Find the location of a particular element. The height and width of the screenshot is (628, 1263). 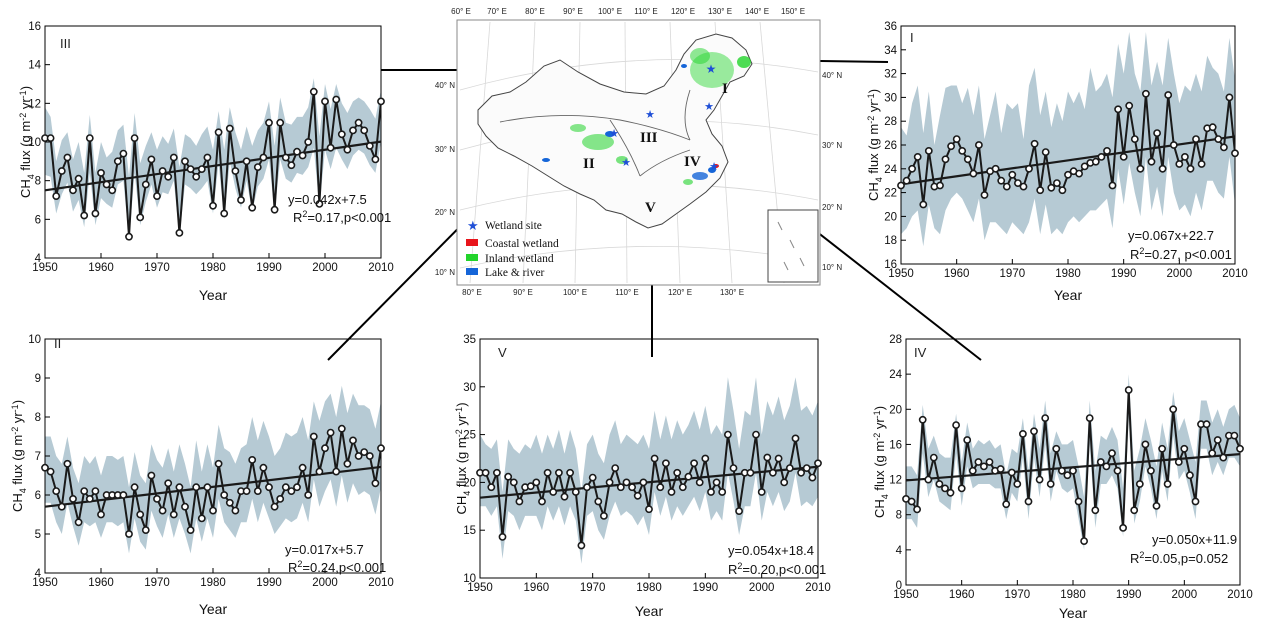

map-region-label-IV: IV is located at coordinates (692, 162).